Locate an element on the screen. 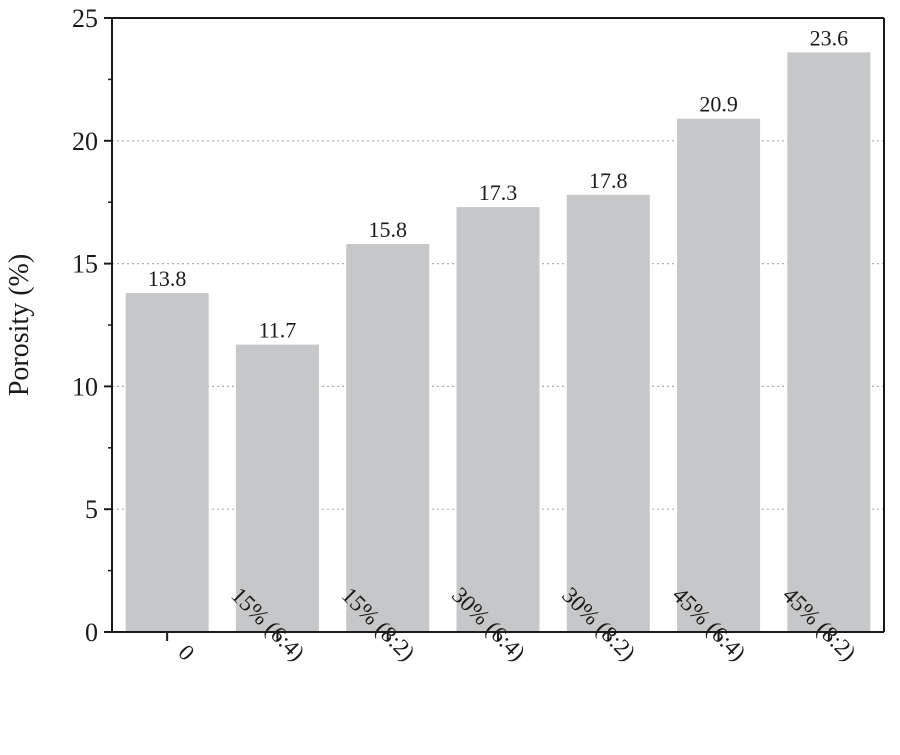  y-tick-label: 25 is located at coordinates (85, 18).